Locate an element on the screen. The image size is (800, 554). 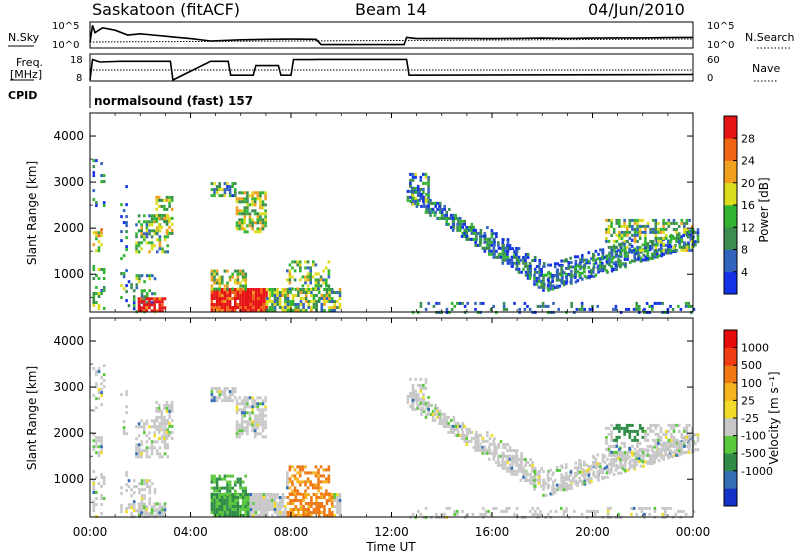
colorbar-tick-label: 500 is located at coordinates (751, 365).